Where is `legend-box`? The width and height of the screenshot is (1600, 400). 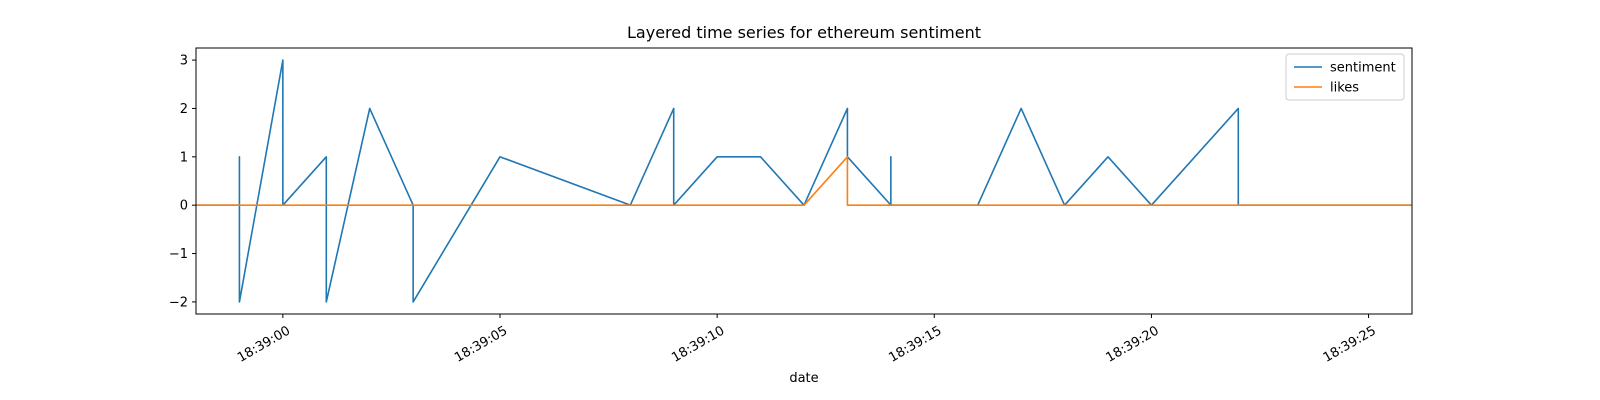
legend-box is located at coordinates (1345, 77).